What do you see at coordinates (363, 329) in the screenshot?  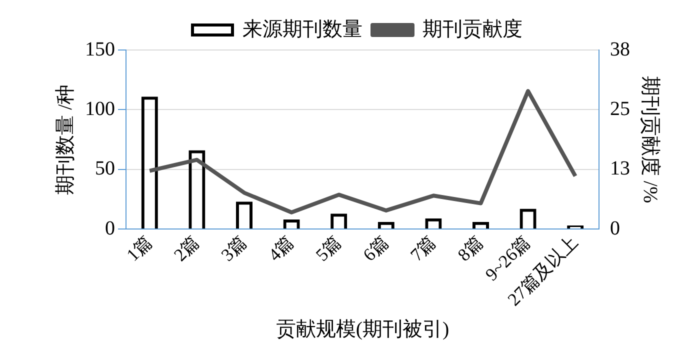 I see `x-axis-title: 贡献规模(期刊被引)` at bounding box center [363, 329].